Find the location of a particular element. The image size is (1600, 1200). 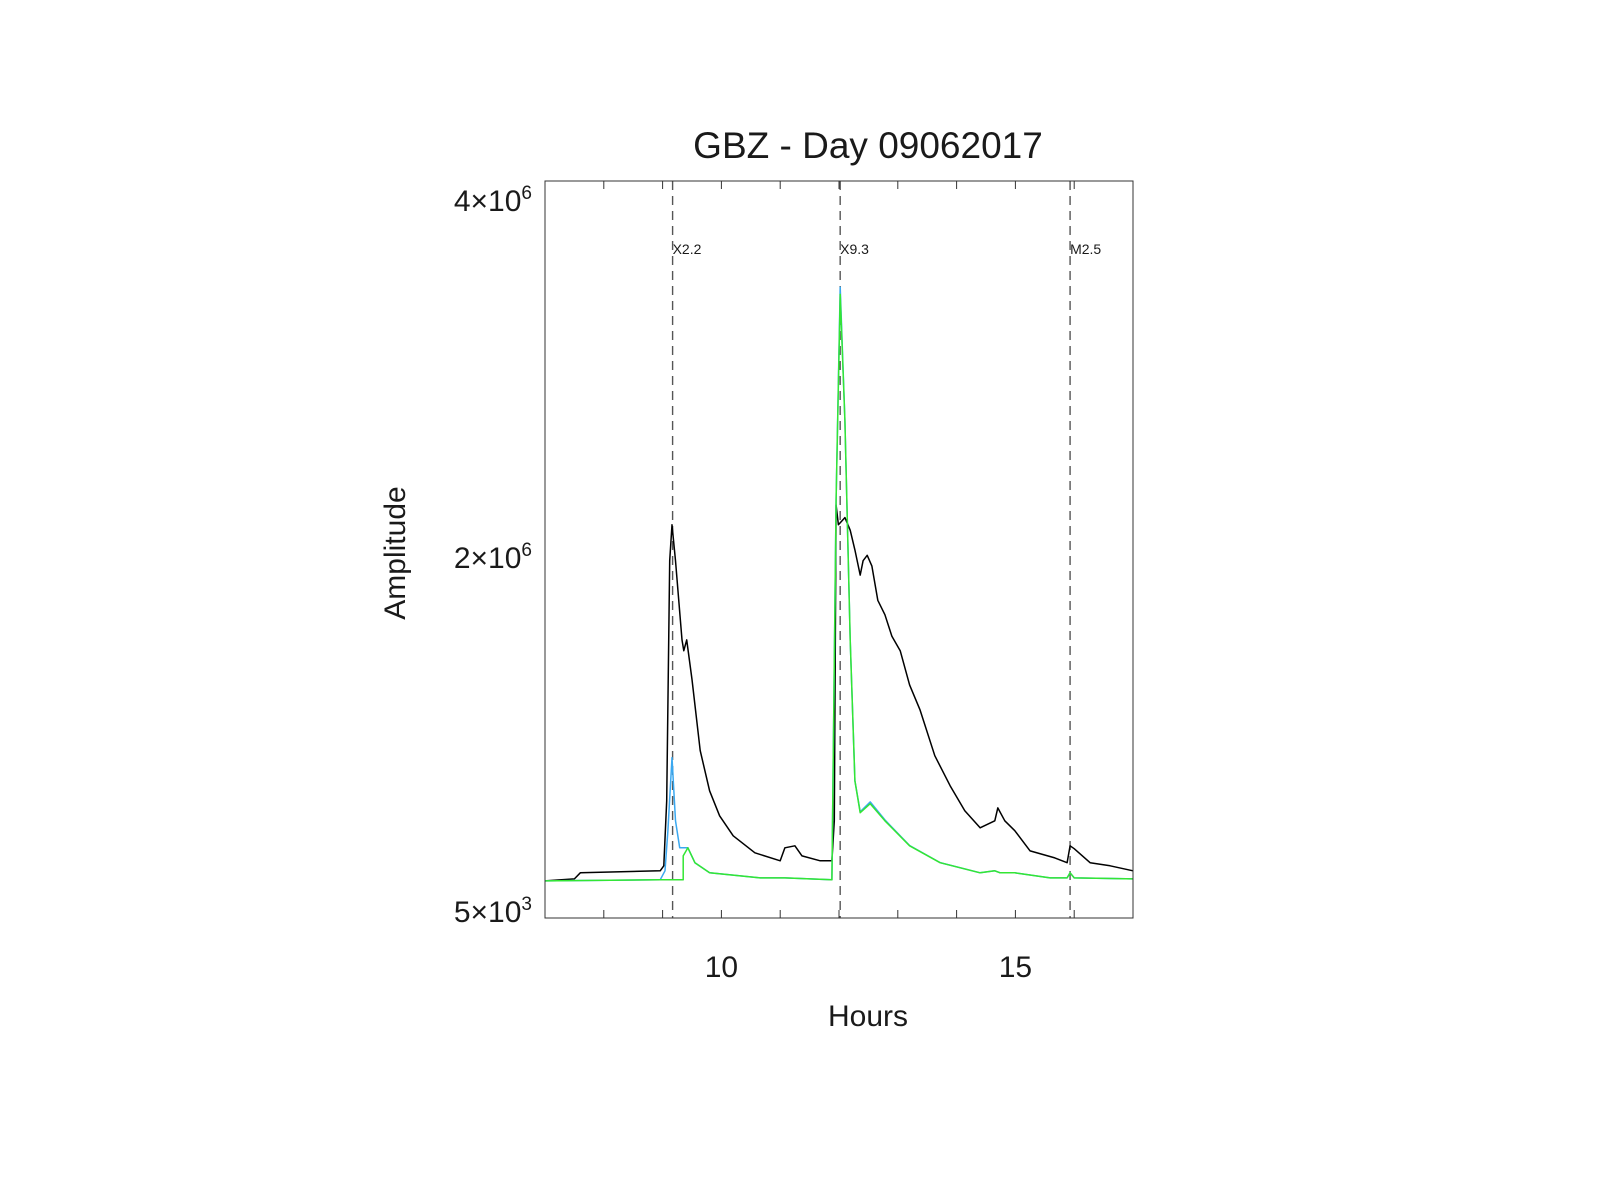

y-tick-exponent: 3 is located at coordinates (526, 904).